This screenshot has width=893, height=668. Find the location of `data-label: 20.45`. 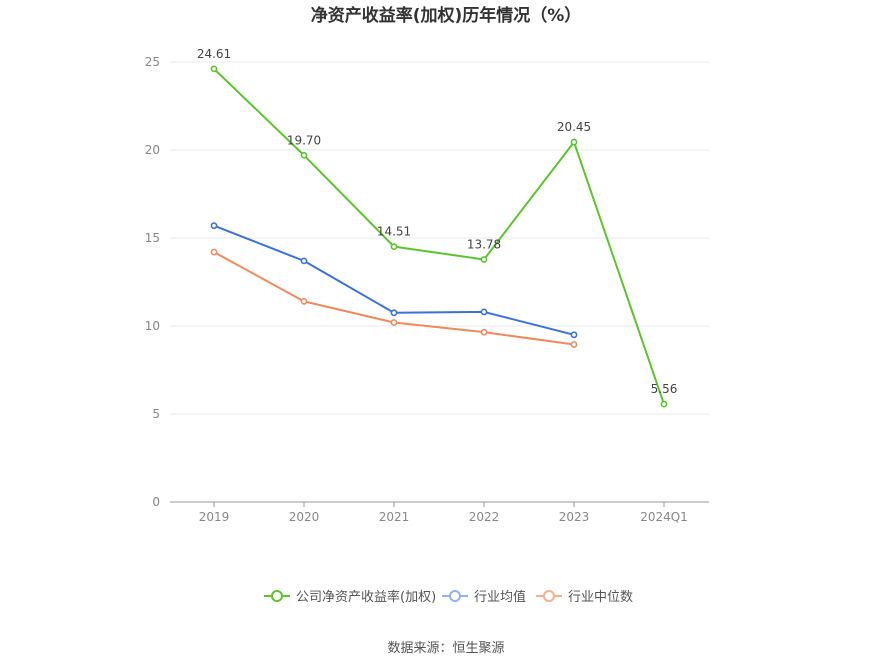

data-label: 20.45 is located at coordinates (574, 127).